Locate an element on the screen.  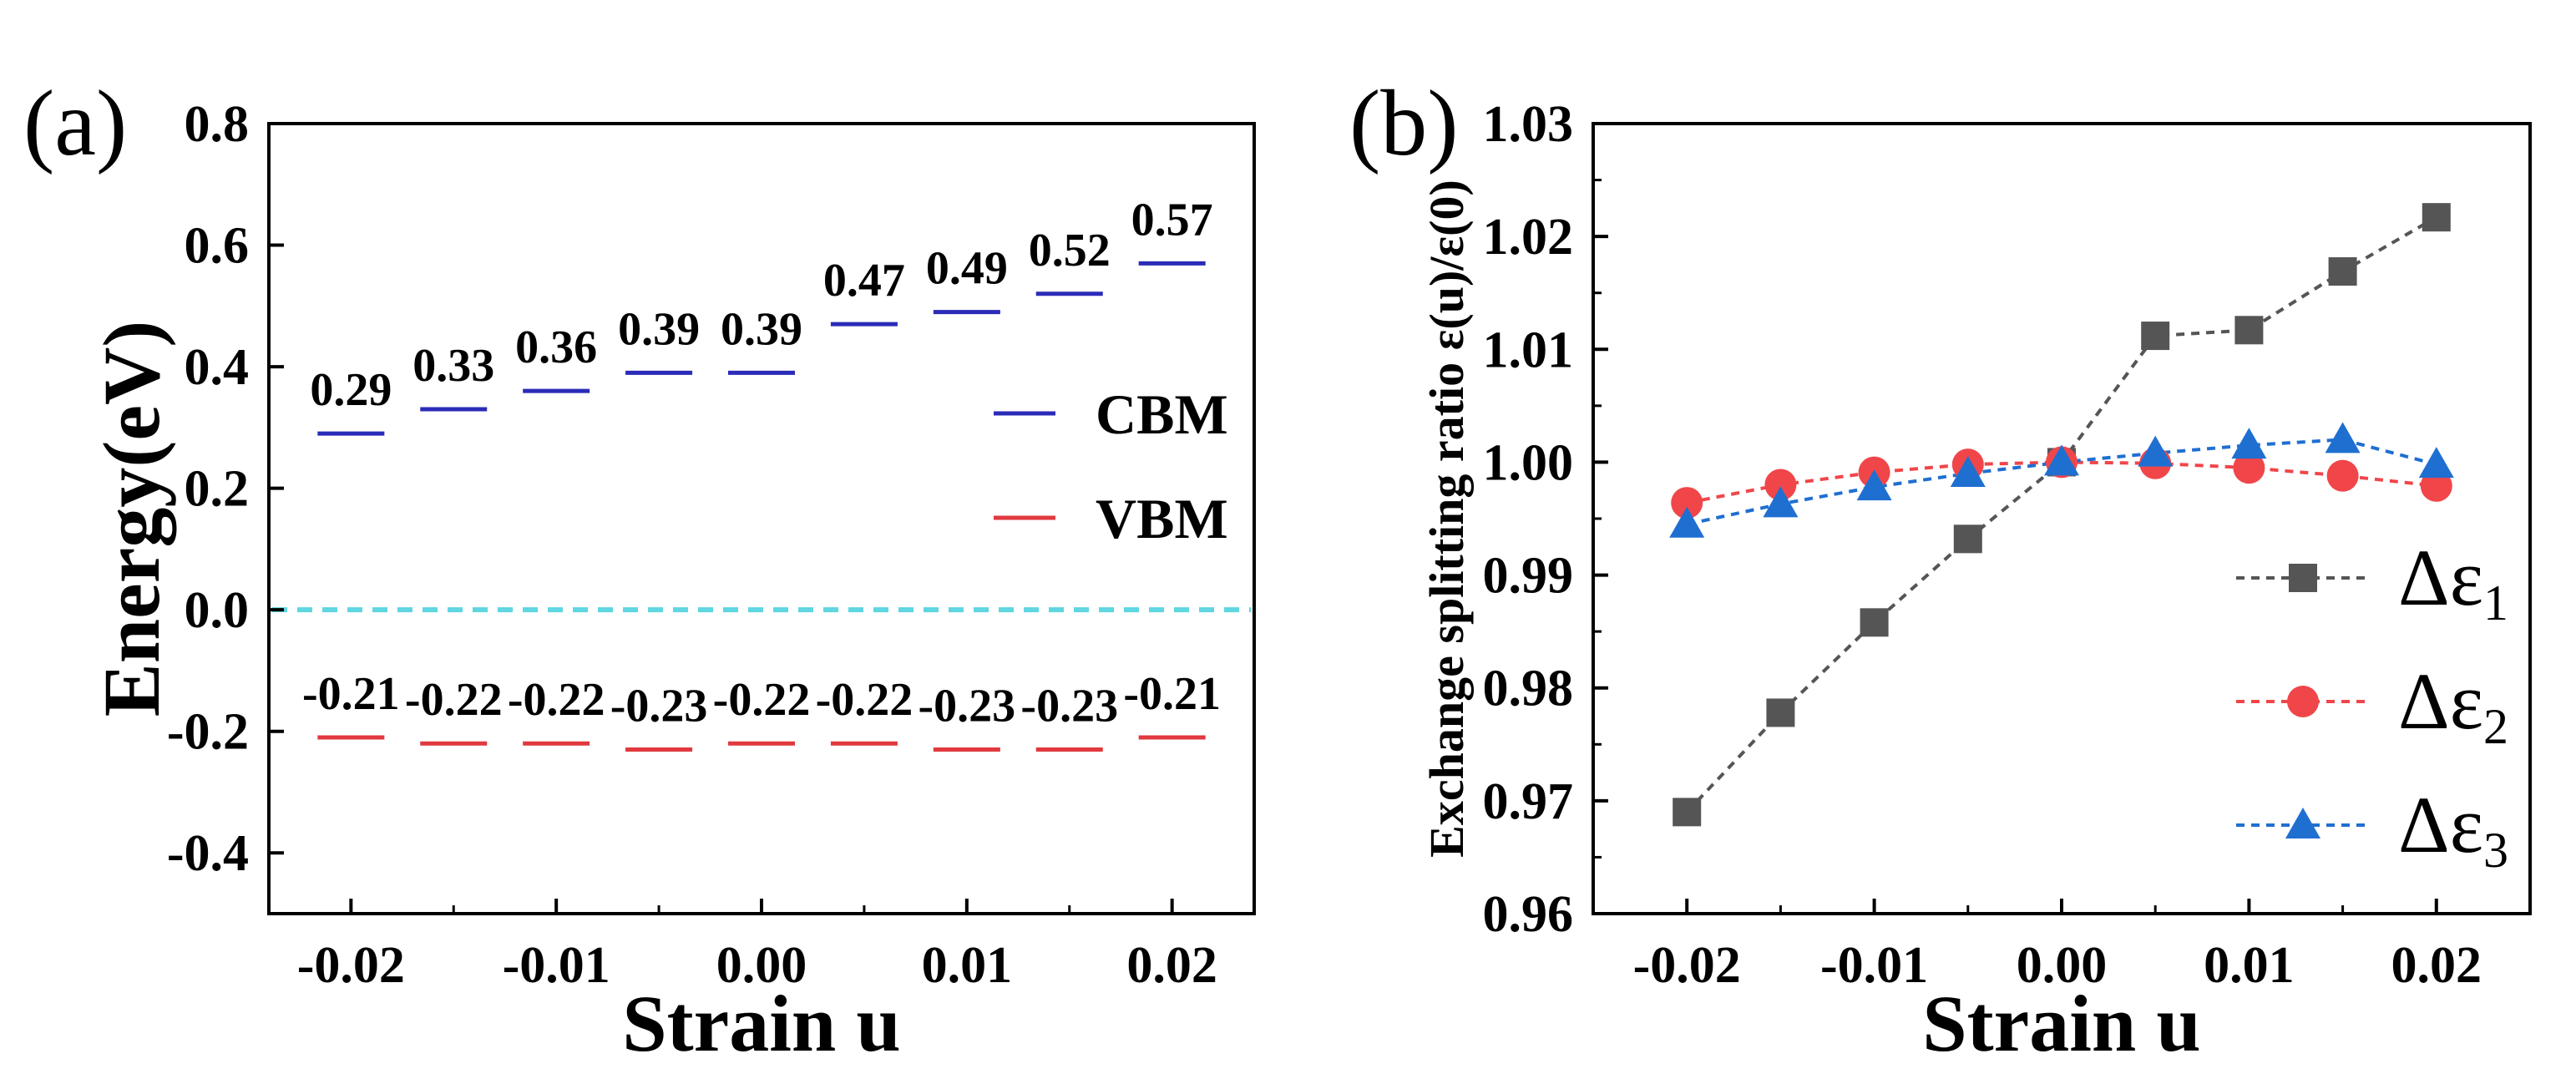
legend-series-2-marker is located at coordinates (2303, 701).